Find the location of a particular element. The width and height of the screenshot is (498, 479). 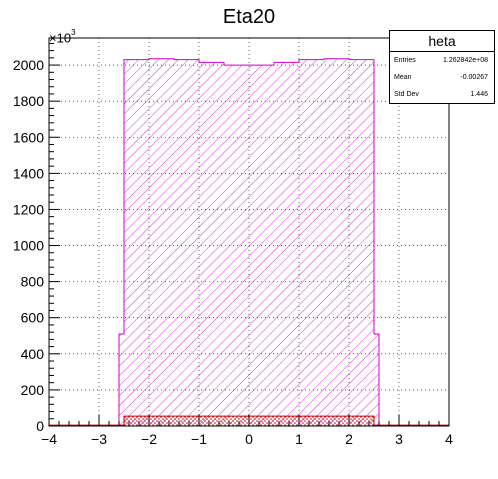

y-tick-label: 0 is located at coordinates (40, 426).